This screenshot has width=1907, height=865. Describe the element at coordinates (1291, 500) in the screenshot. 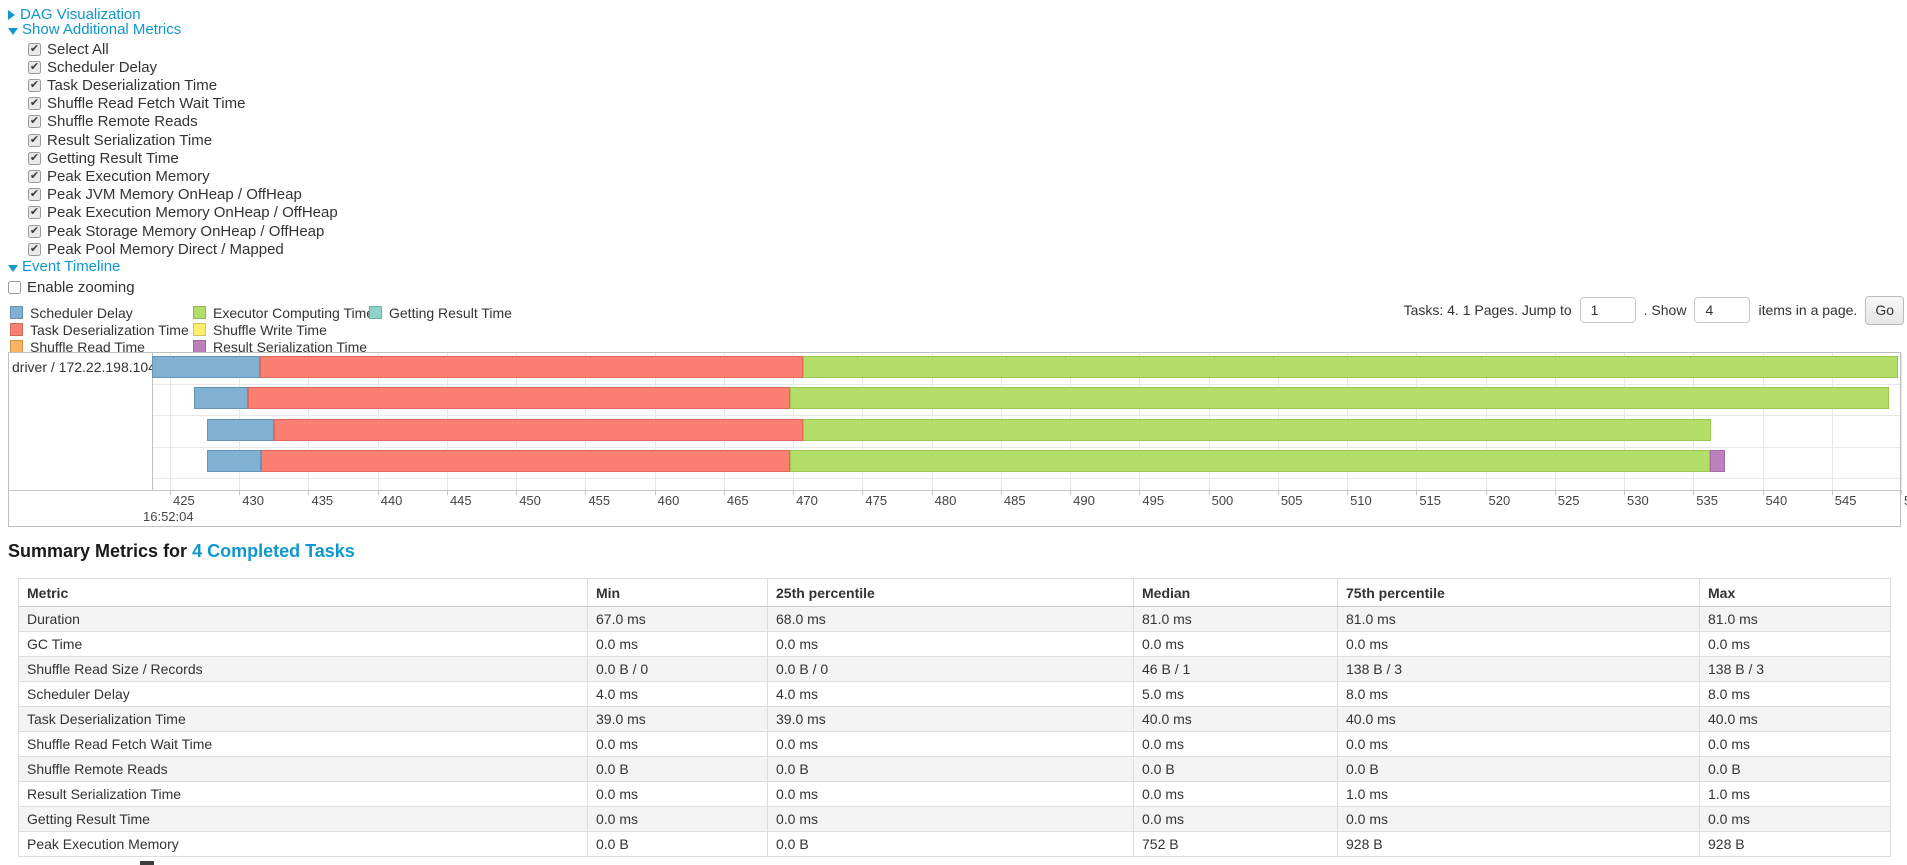

I see `timeline-tick-label: 505` at that location.